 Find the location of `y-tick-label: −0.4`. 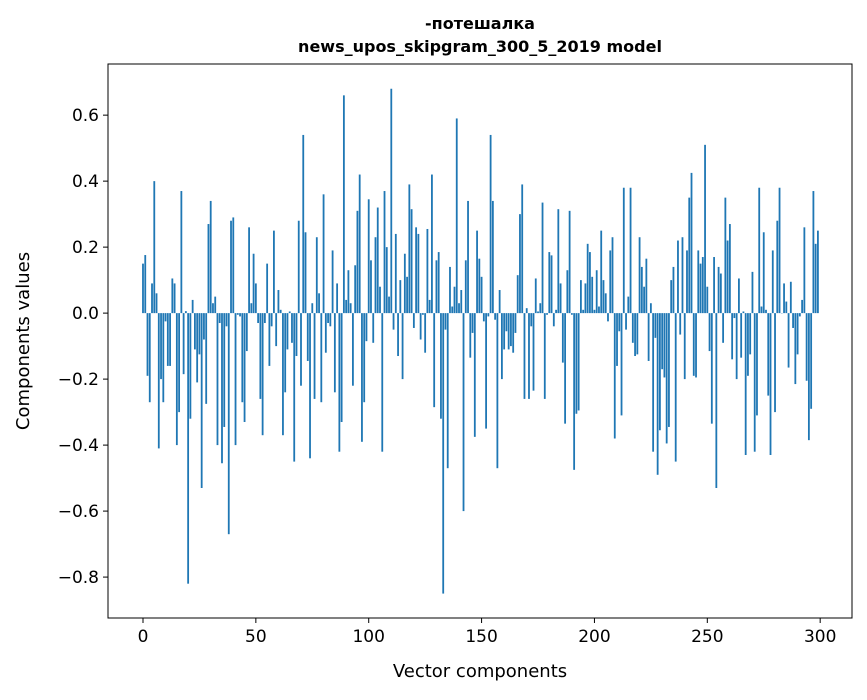

y-tick-label: −0.4 is located at coordinates (78, 446).